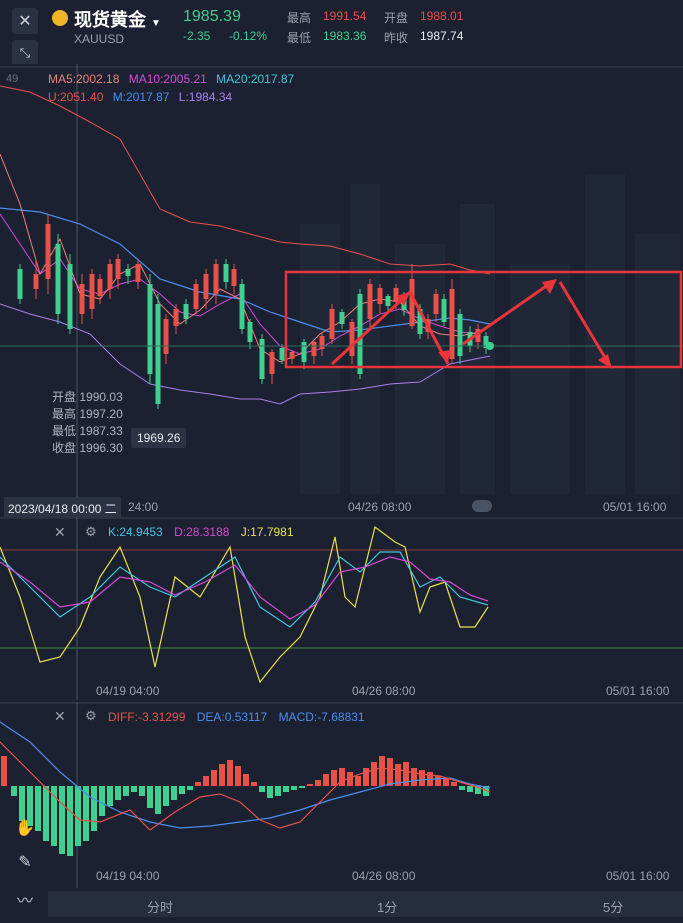 The height and width of the screenshot is (923, 683). Describe the element at coordinates (159, 438) in the screenshot. I see `low-marker-label: 1969.26` at that location.